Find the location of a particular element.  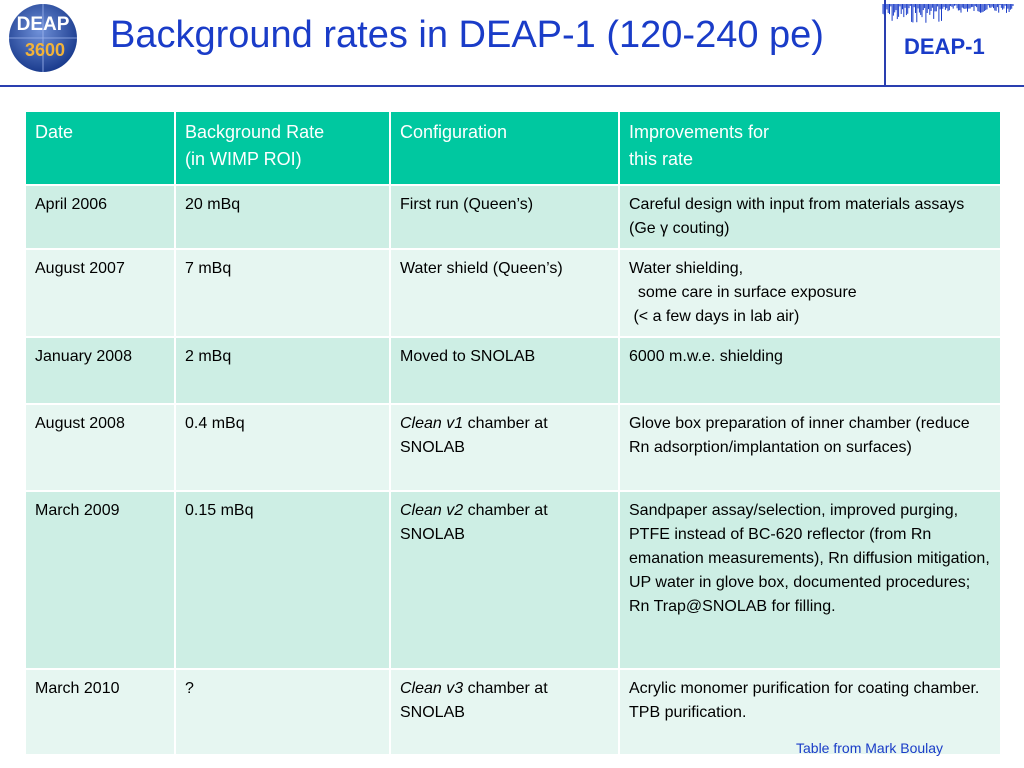

config-text: Water shield (Queen’s) is located at coordinates (481, 268).